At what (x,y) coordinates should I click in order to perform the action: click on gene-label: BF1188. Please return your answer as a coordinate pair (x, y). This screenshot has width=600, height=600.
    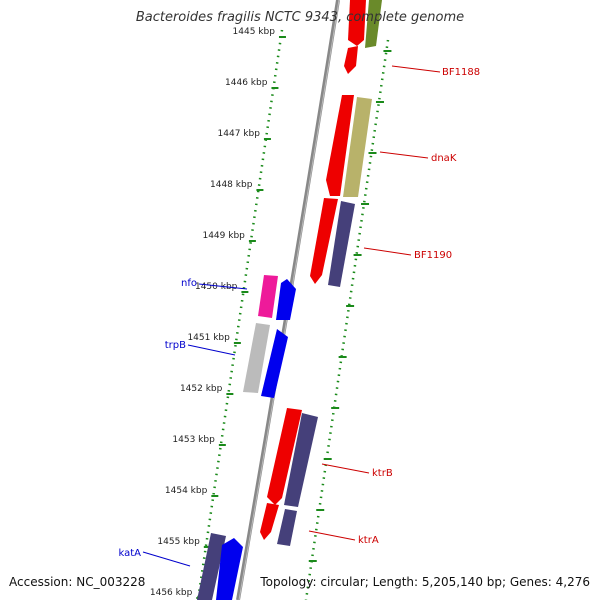
    Looking at the image, I should click on (461, 72).